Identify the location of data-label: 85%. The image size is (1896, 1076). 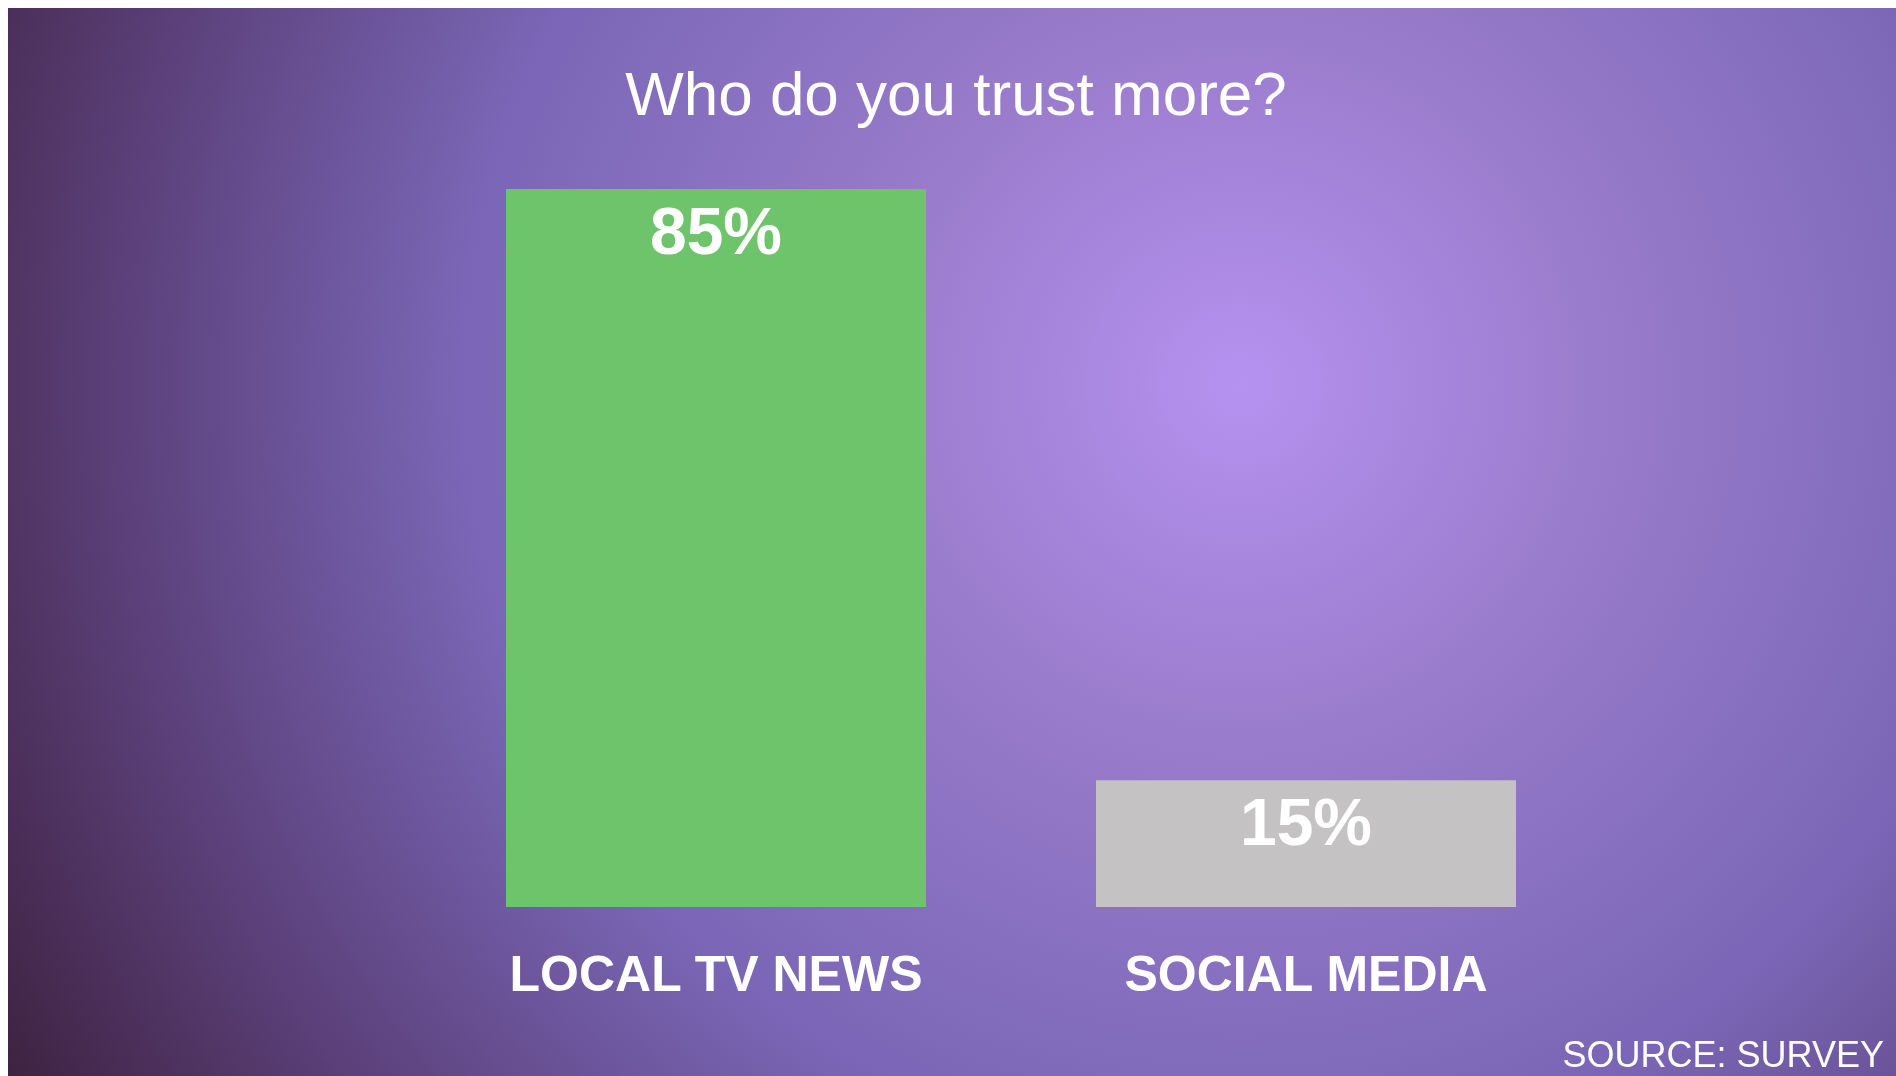
(716, 230).